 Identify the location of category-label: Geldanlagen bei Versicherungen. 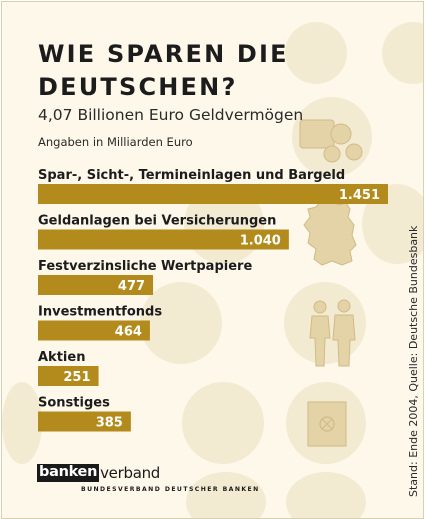
(157, 221).